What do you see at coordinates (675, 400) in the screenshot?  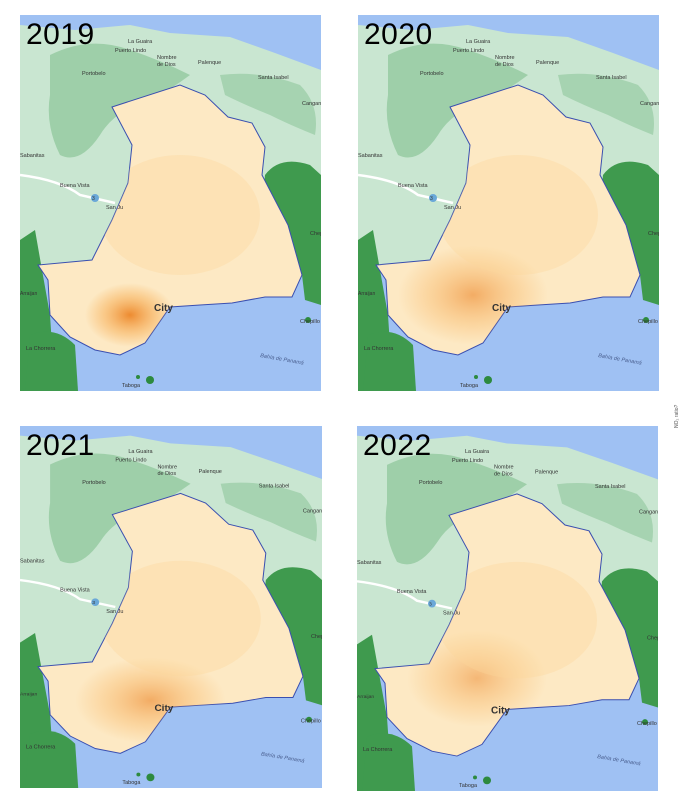 I see `side-axis-label: NO₂ ratio?` at bounding box center [675, 400].